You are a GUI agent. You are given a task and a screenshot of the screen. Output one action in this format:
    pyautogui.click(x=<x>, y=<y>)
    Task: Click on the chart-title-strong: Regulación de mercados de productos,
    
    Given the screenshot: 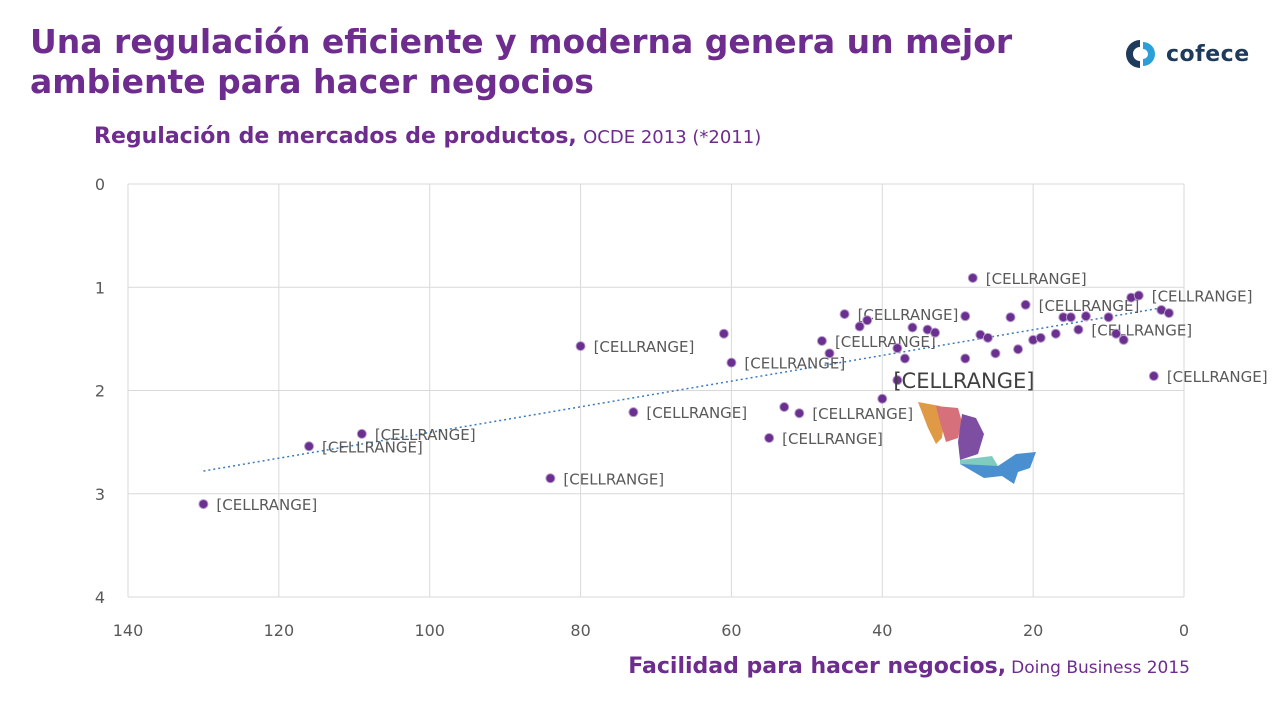 What is the action you would take?
    pyautogui.click(x=335, y=136)
    